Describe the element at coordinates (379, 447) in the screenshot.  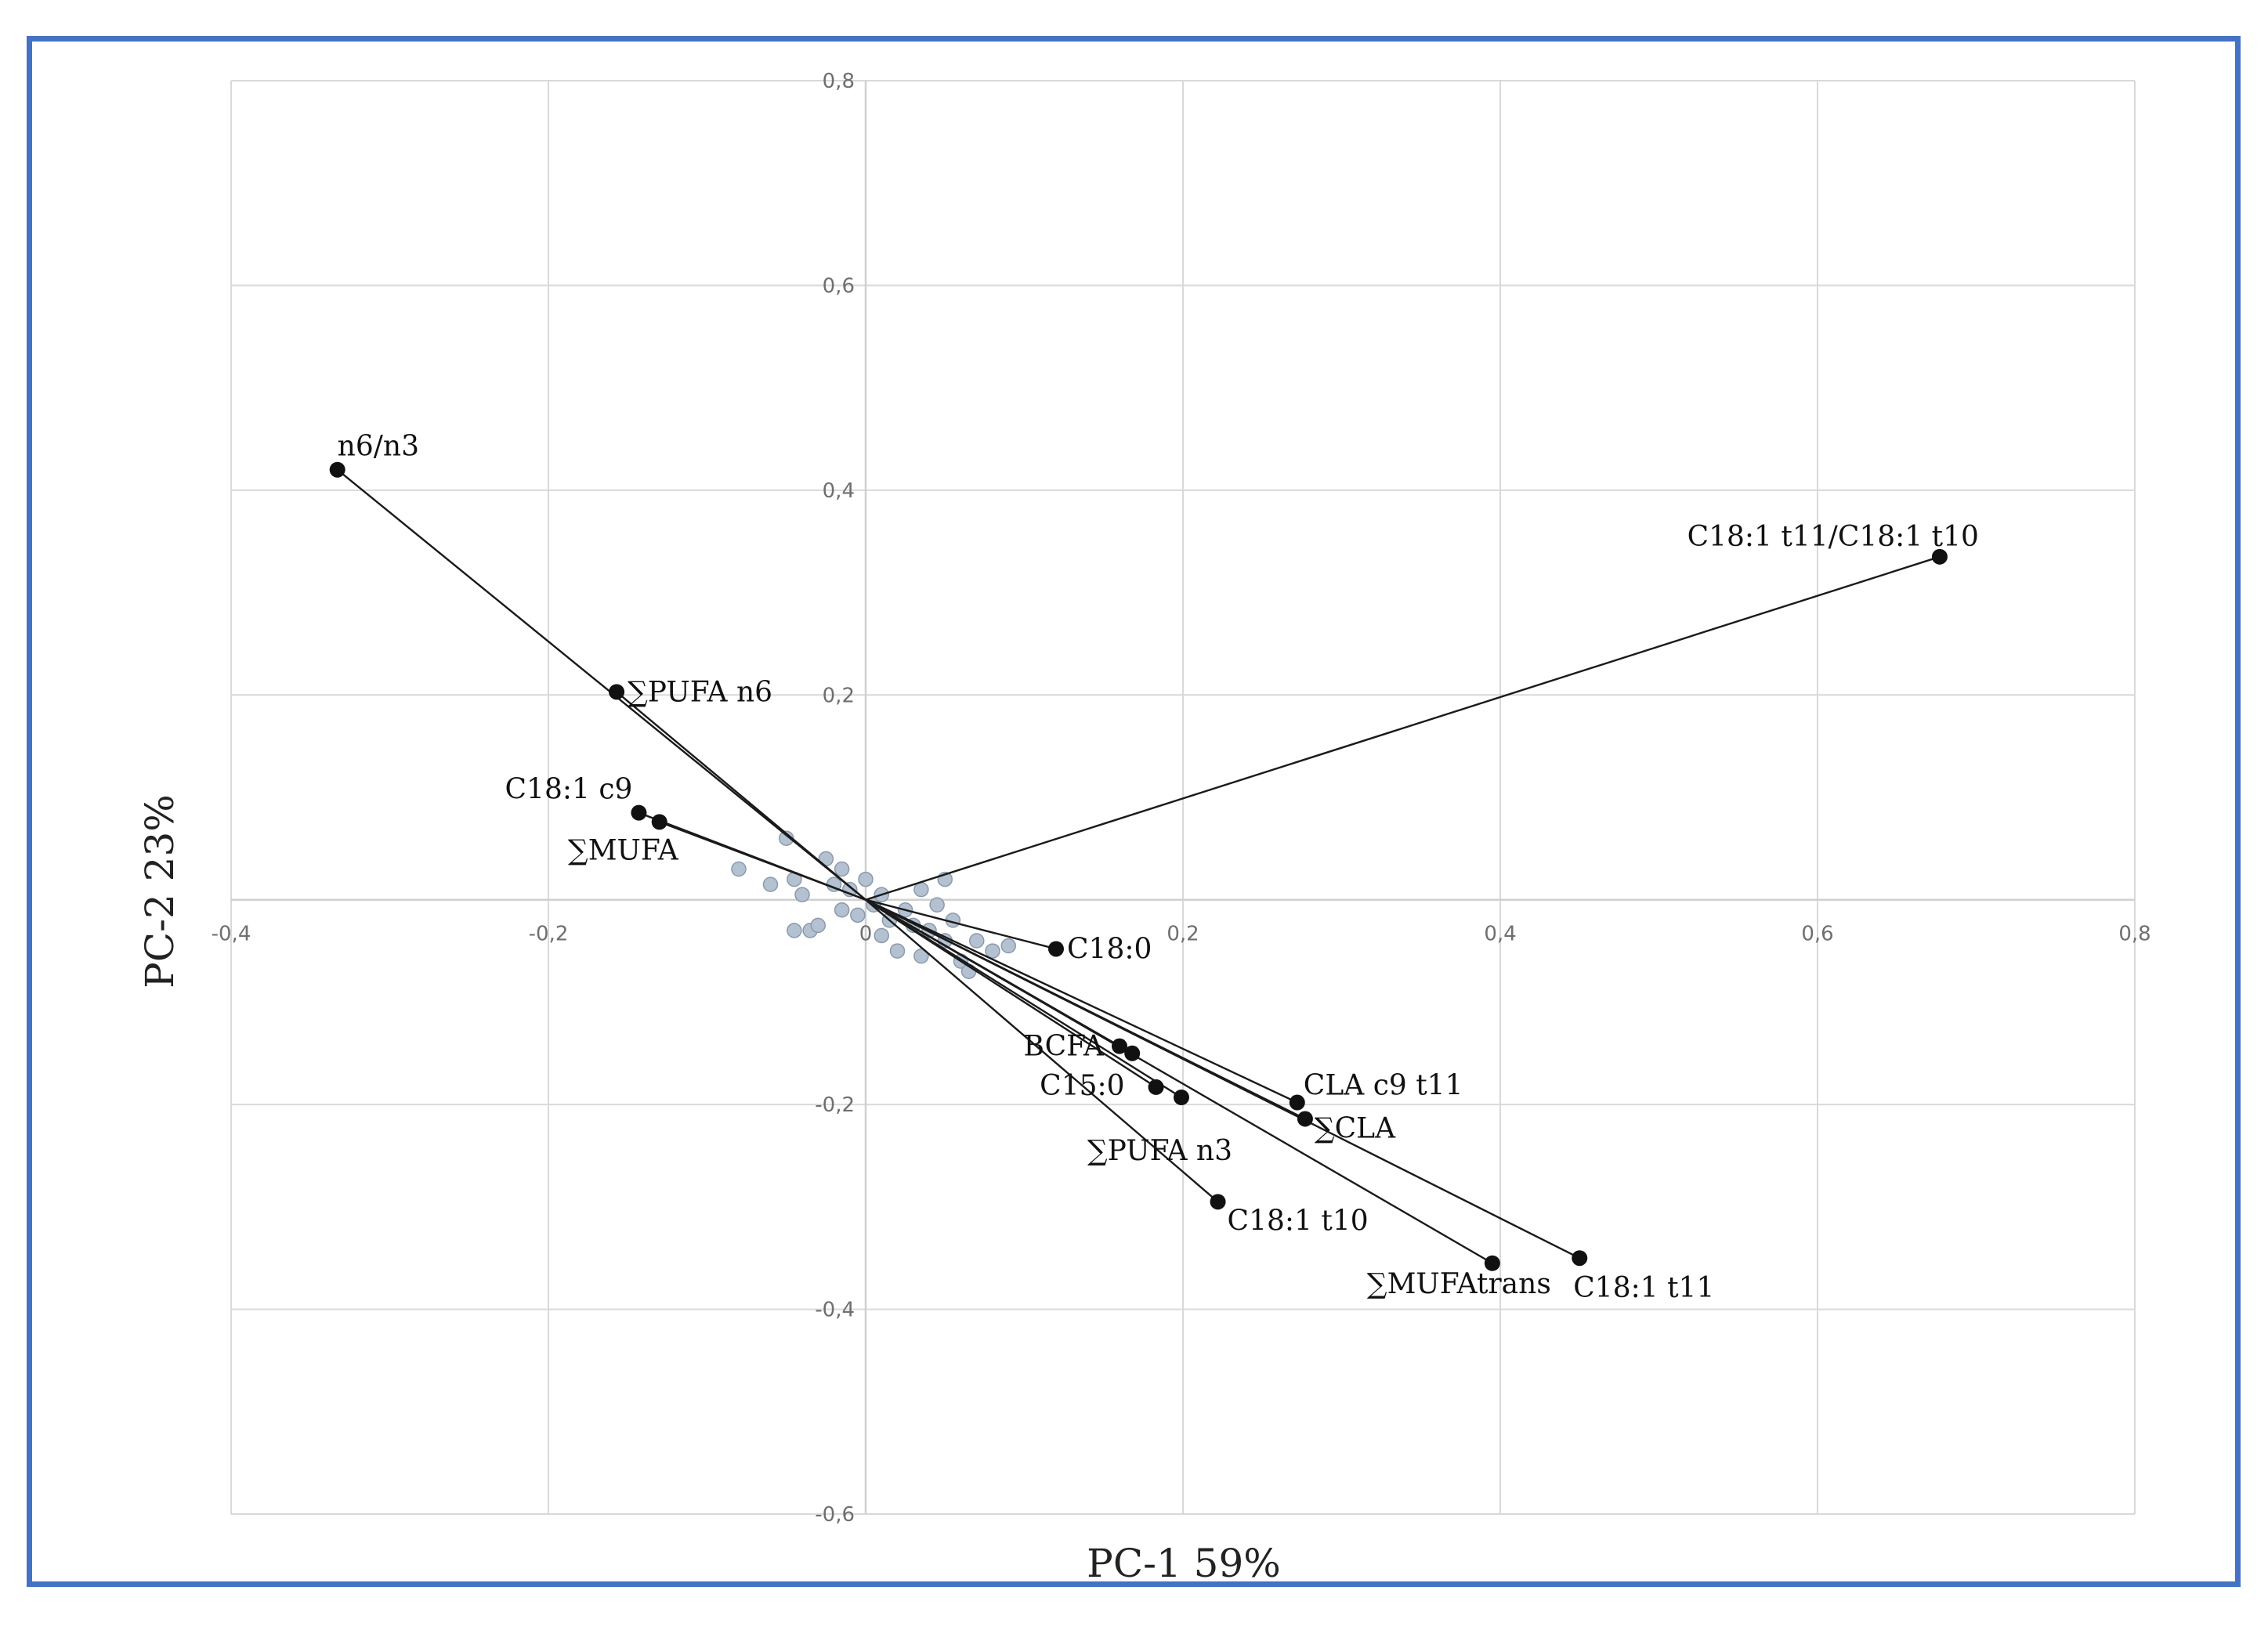
I see `loading-label: n6/n3` at that location.